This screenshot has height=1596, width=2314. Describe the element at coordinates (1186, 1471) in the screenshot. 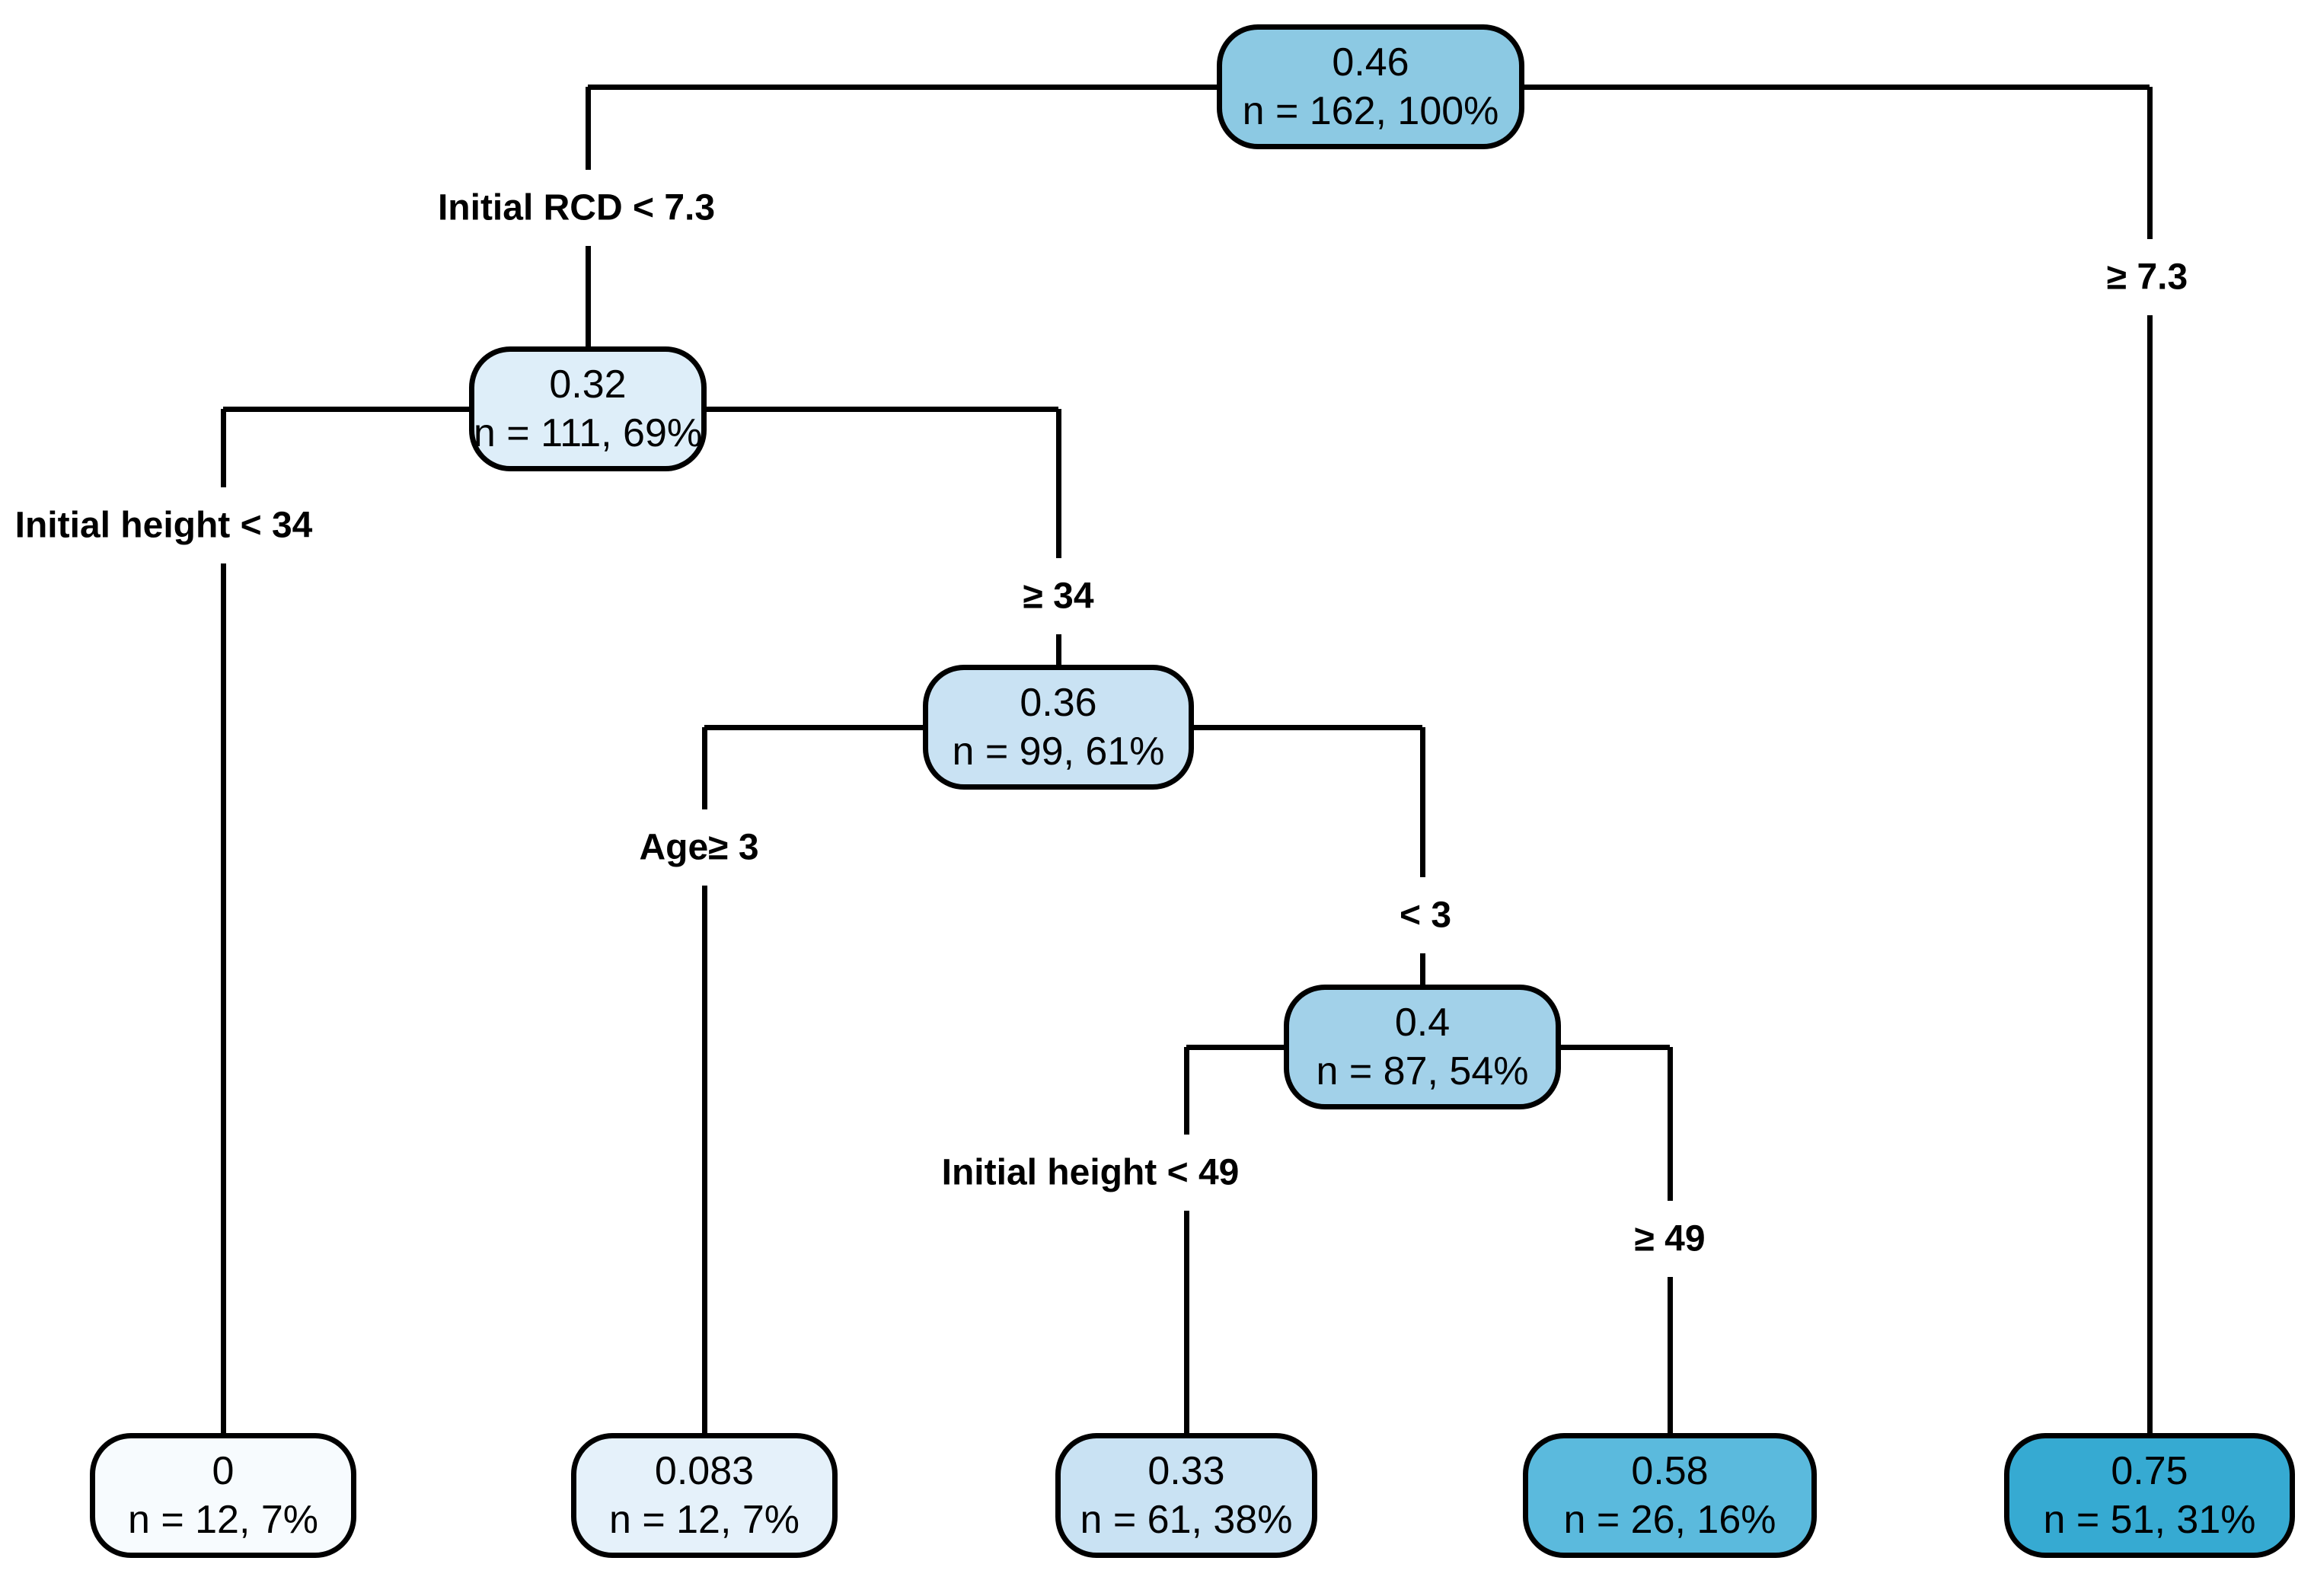

I see `node-value: 0.33` at that location.